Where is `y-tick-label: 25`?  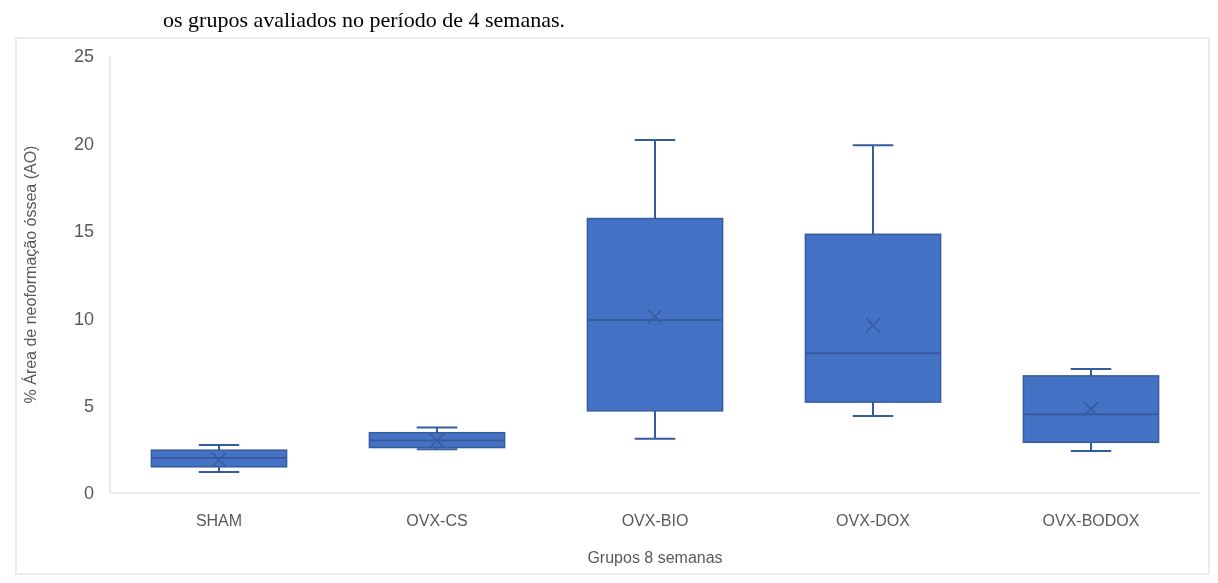
y-tick-label: 25 is located at coordinates (83, 56).